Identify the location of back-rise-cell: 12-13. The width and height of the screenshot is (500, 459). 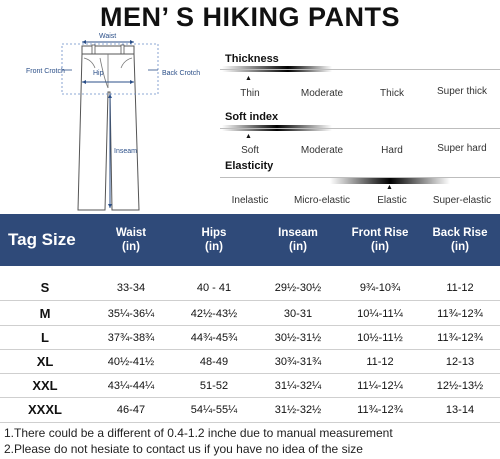
(460, 361).